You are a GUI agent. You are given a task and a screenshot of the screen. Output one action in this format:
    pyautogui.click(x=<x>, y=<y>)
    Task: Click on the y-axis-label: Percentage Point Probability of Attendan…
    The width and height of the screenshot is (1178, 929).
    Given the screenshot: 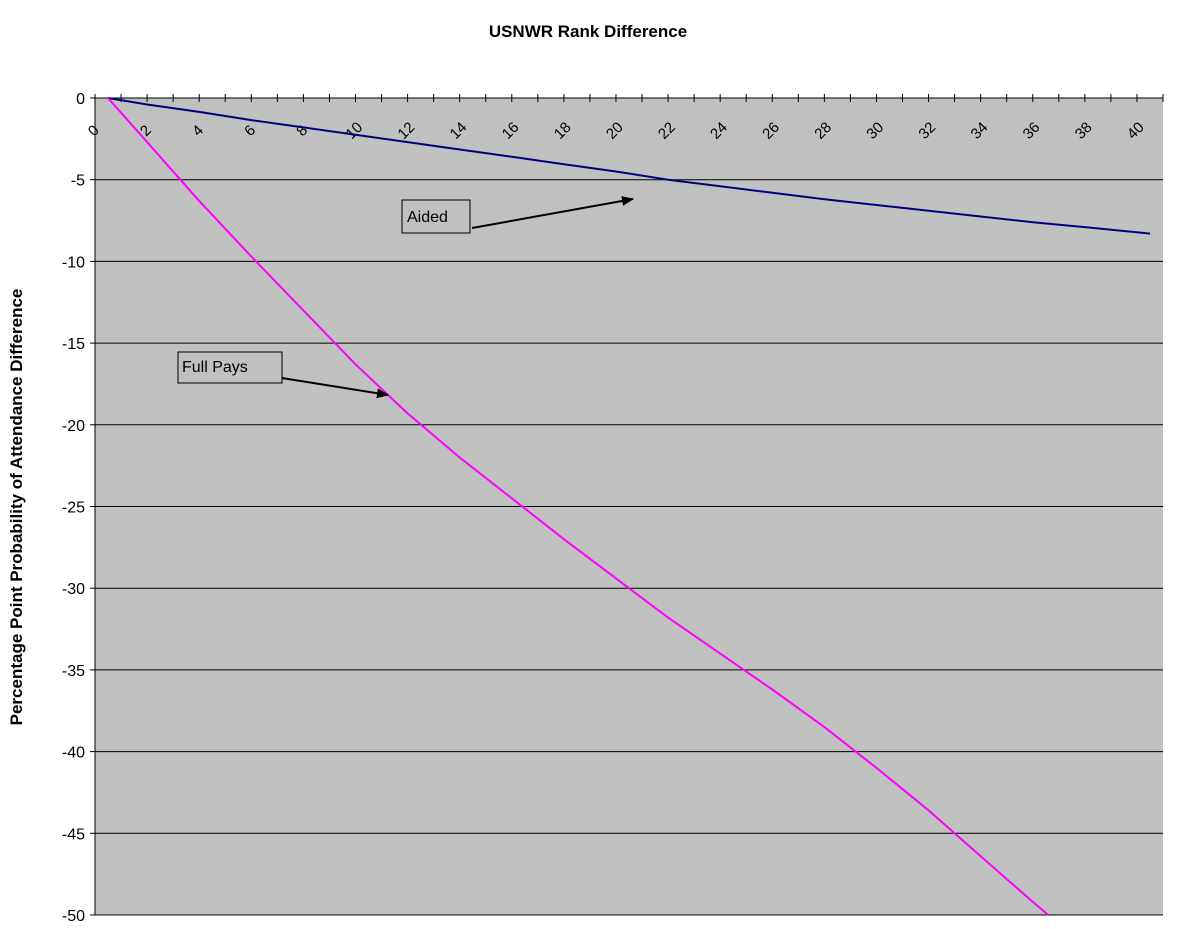 What is the action you would take?
    pyautogui.click(x=16, y=507)
    